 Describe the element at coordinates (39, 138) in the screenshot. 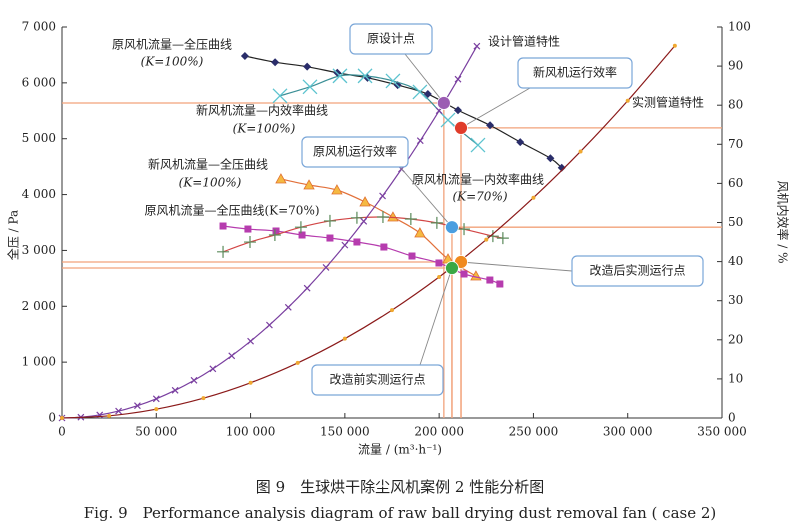

I see `y-tick-label: 5 000` at that location.